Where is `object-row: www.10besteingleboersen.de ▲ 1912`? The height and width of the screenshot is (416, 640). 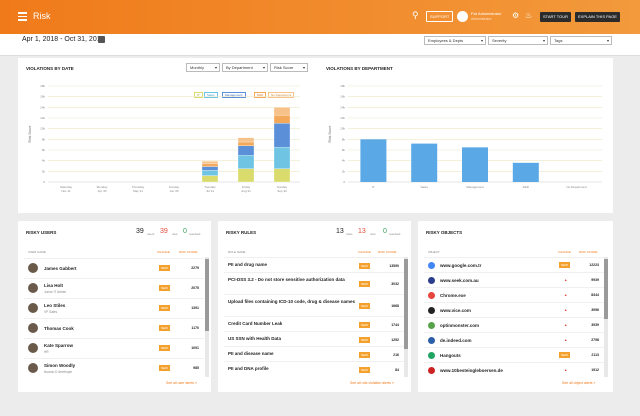 object-row: www.10besteingleboersen.de ▲ 1912 is located at coordinates (514, 369).